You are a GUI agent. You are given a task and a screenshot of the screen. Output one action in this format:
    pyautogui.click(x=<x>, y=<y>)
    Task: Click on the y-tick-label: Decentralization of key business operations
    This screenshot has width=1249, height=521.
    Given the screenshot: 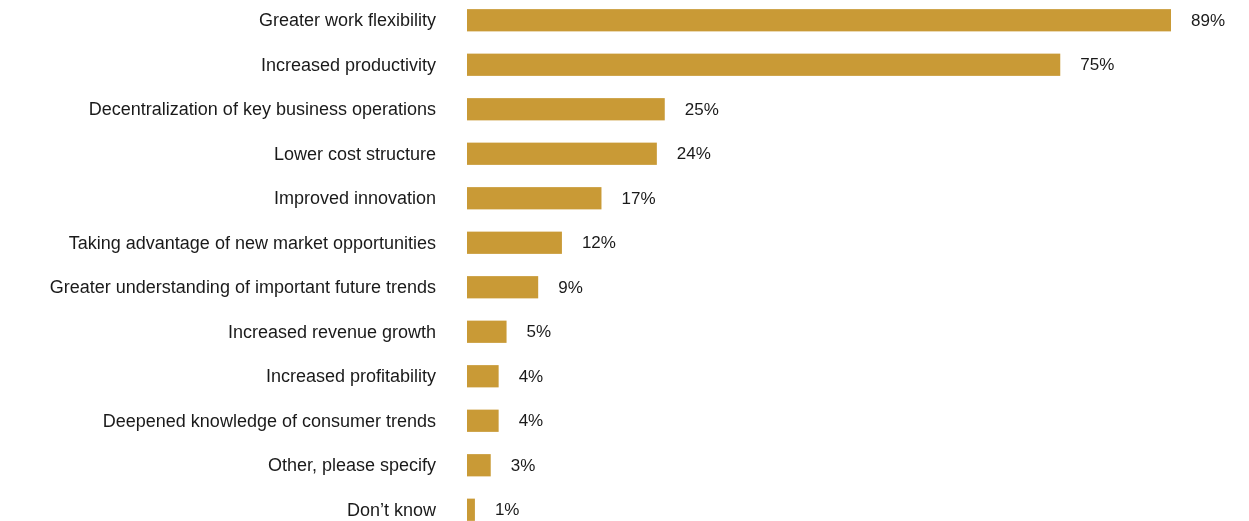 What is the action you would take?
    pyautogui.click(x=262, y=109)
    